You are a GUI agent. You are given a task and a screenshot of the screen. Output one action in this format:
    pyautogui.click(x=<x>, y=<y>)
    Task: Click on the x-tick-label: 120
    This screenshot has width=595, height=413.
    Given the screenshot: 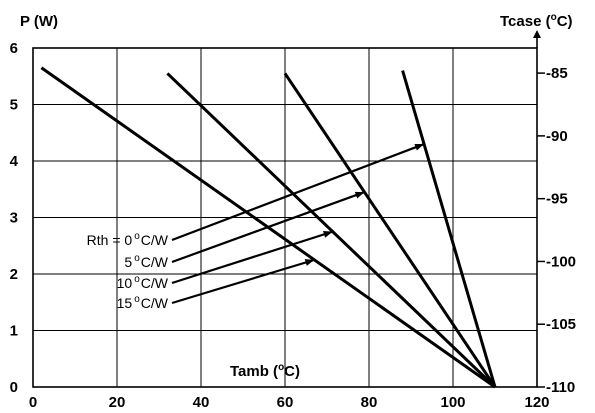 What is the action you would take?
    pyautogui.click(x=536, y=402)
    